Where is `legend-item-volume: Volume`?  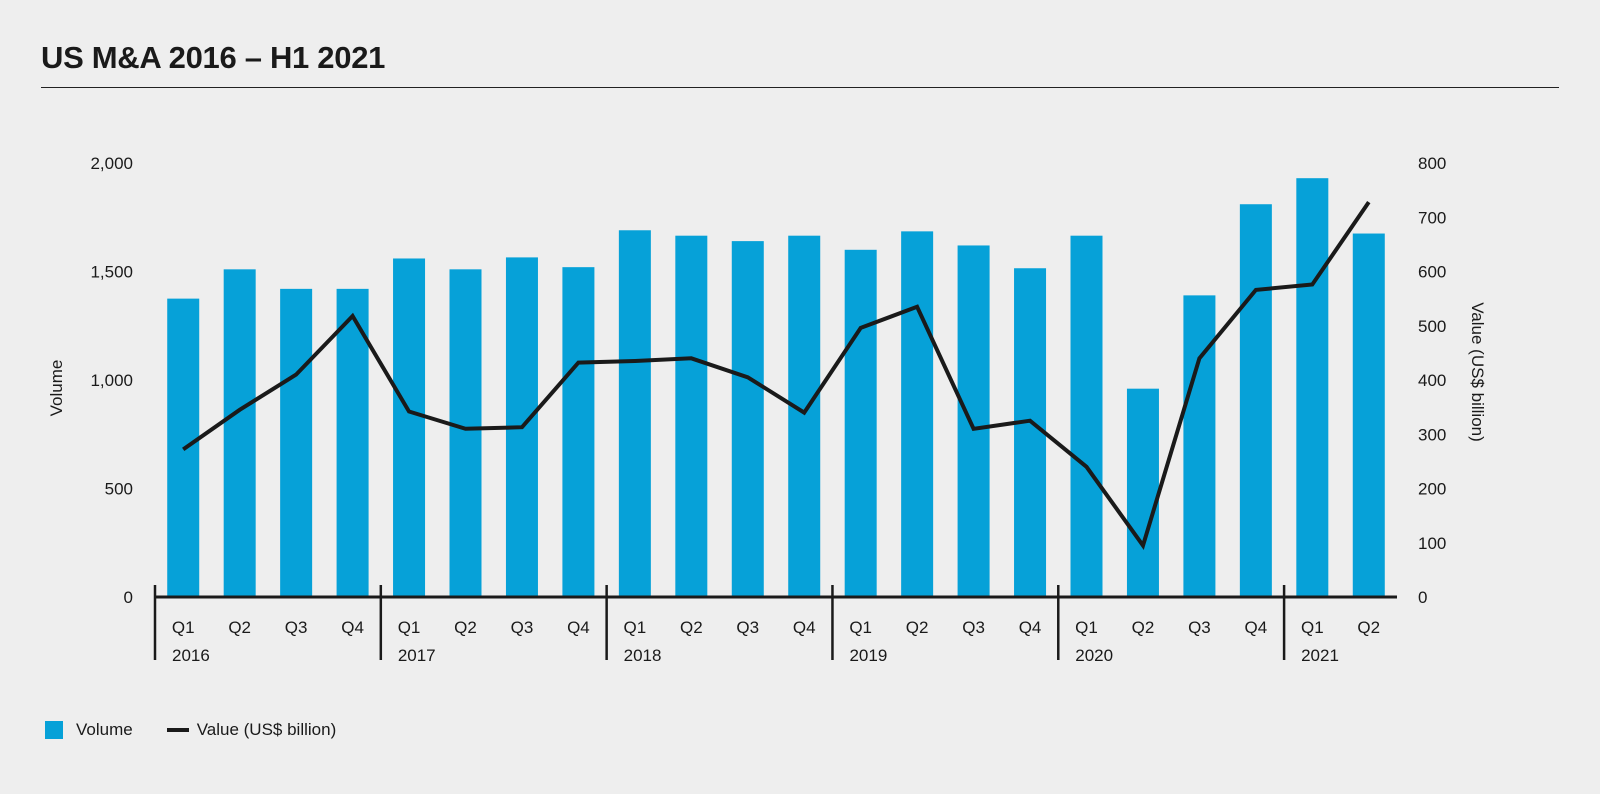 legend-item-volume: Volume is located at coordinates (89, 730).